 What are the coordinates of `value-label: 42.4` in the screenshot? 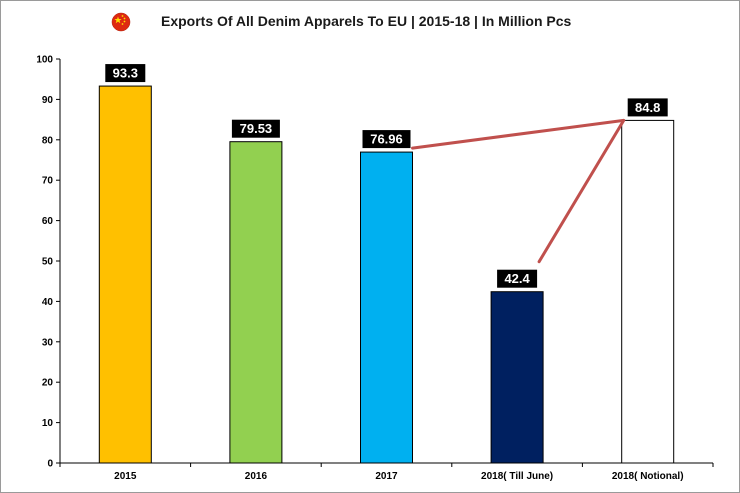 It's located at (517, 278).